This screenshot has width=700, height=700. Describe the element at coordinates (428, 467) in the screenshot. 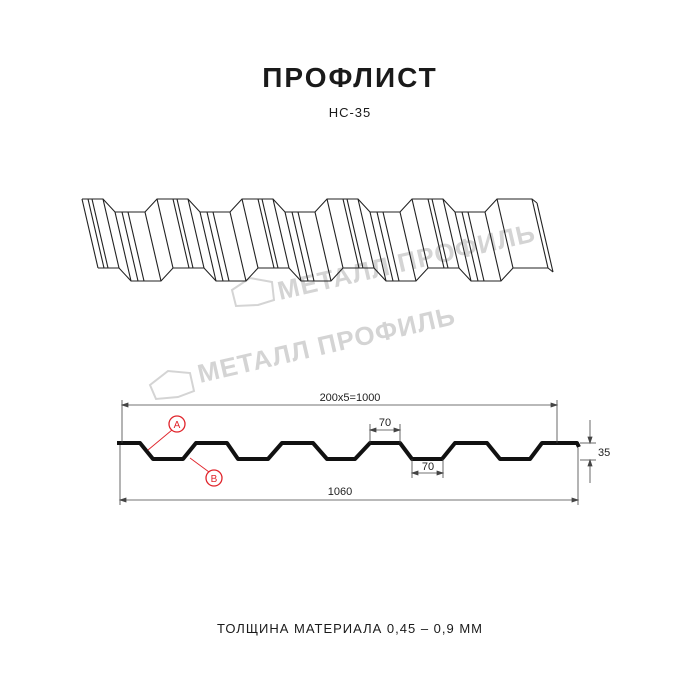

I see `bottom-width-label: 70` at that location.